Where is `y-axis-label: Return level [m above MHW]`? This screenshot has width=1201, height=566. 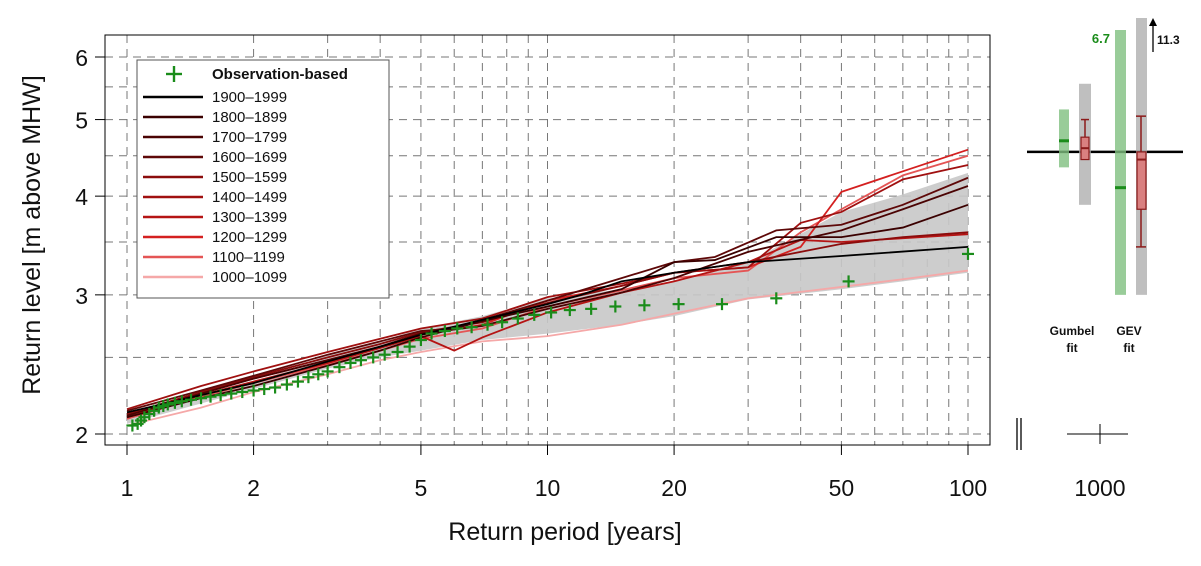 y-axis-label: Return level [m above MHW] is located at coordinates (32, 235).